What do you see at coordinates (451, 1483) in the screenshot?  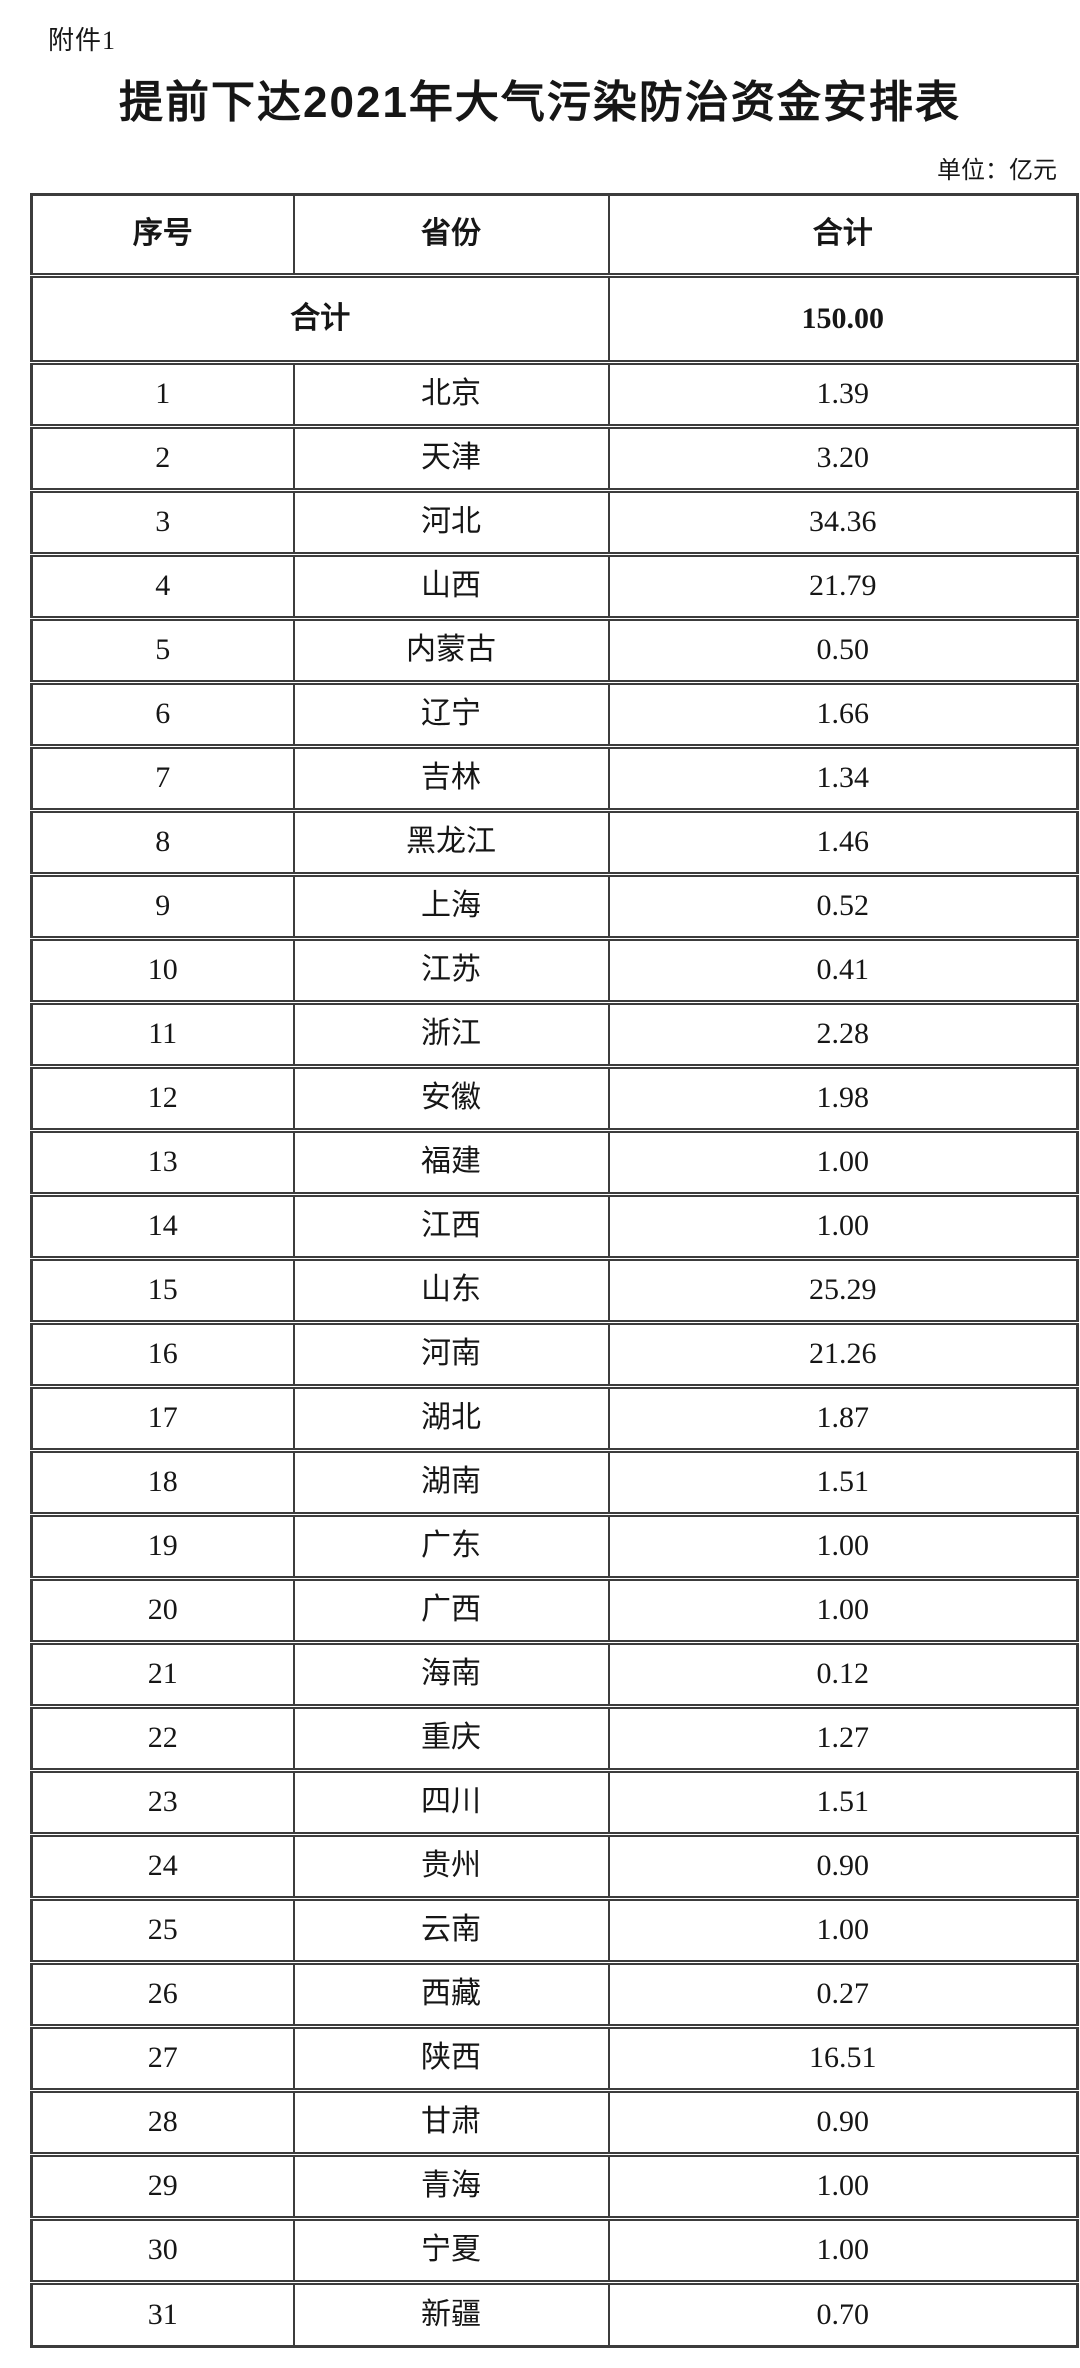 I see `row-province: 湖南` at bounding box center [451, 1483].